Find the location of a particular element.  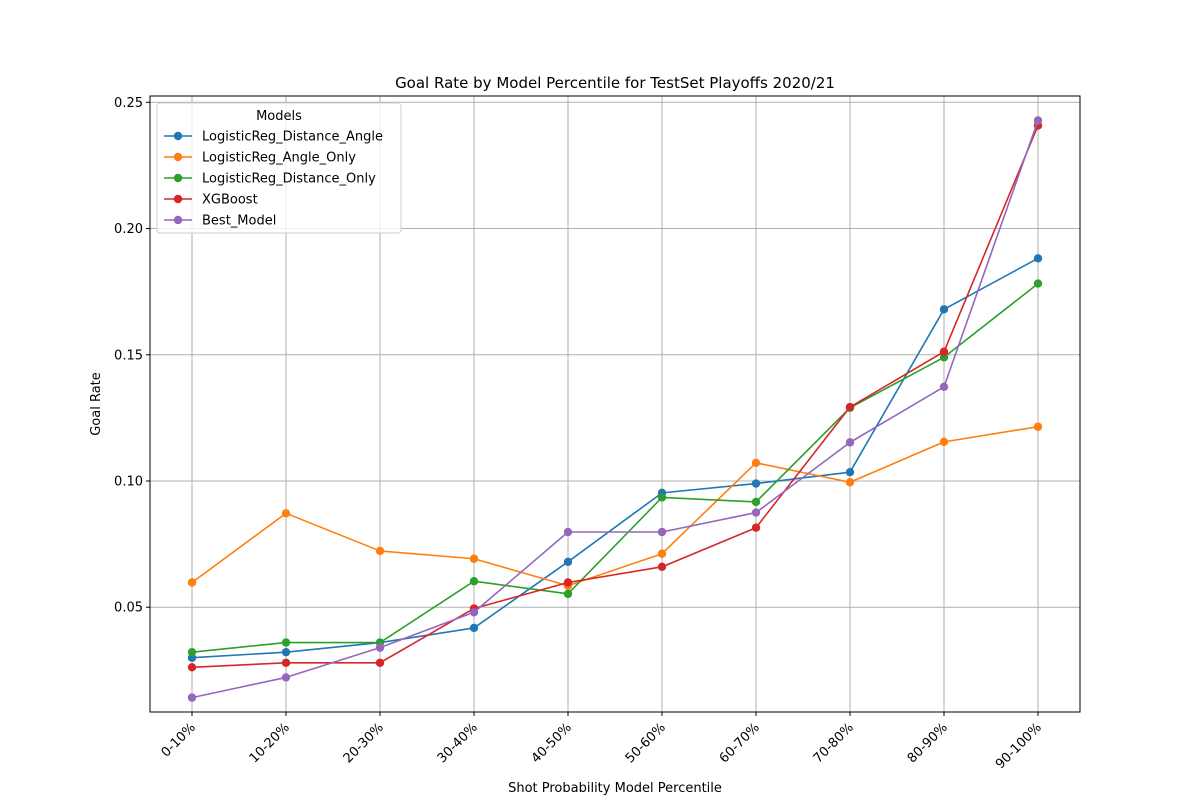

x-tick-label: 80-90% is located at coordinates (928, 743).